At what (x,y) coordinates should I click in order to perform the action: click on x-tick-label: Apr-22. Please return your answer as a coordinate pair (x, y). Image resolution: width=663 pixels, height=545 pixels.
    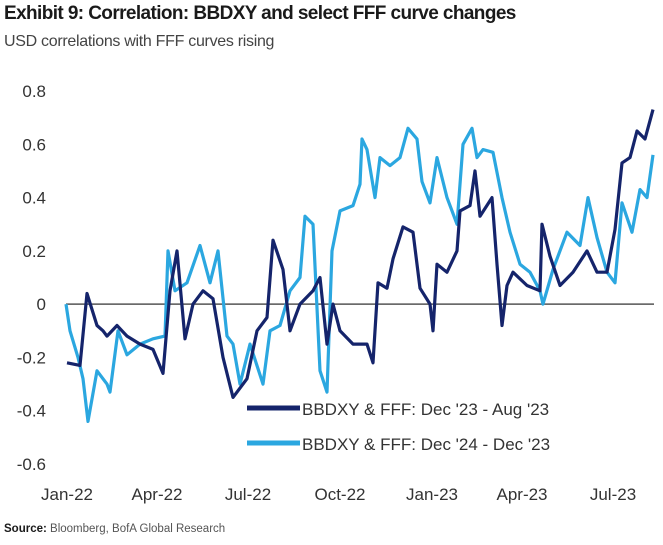
    Looking at the image, I should click on (156, 494).